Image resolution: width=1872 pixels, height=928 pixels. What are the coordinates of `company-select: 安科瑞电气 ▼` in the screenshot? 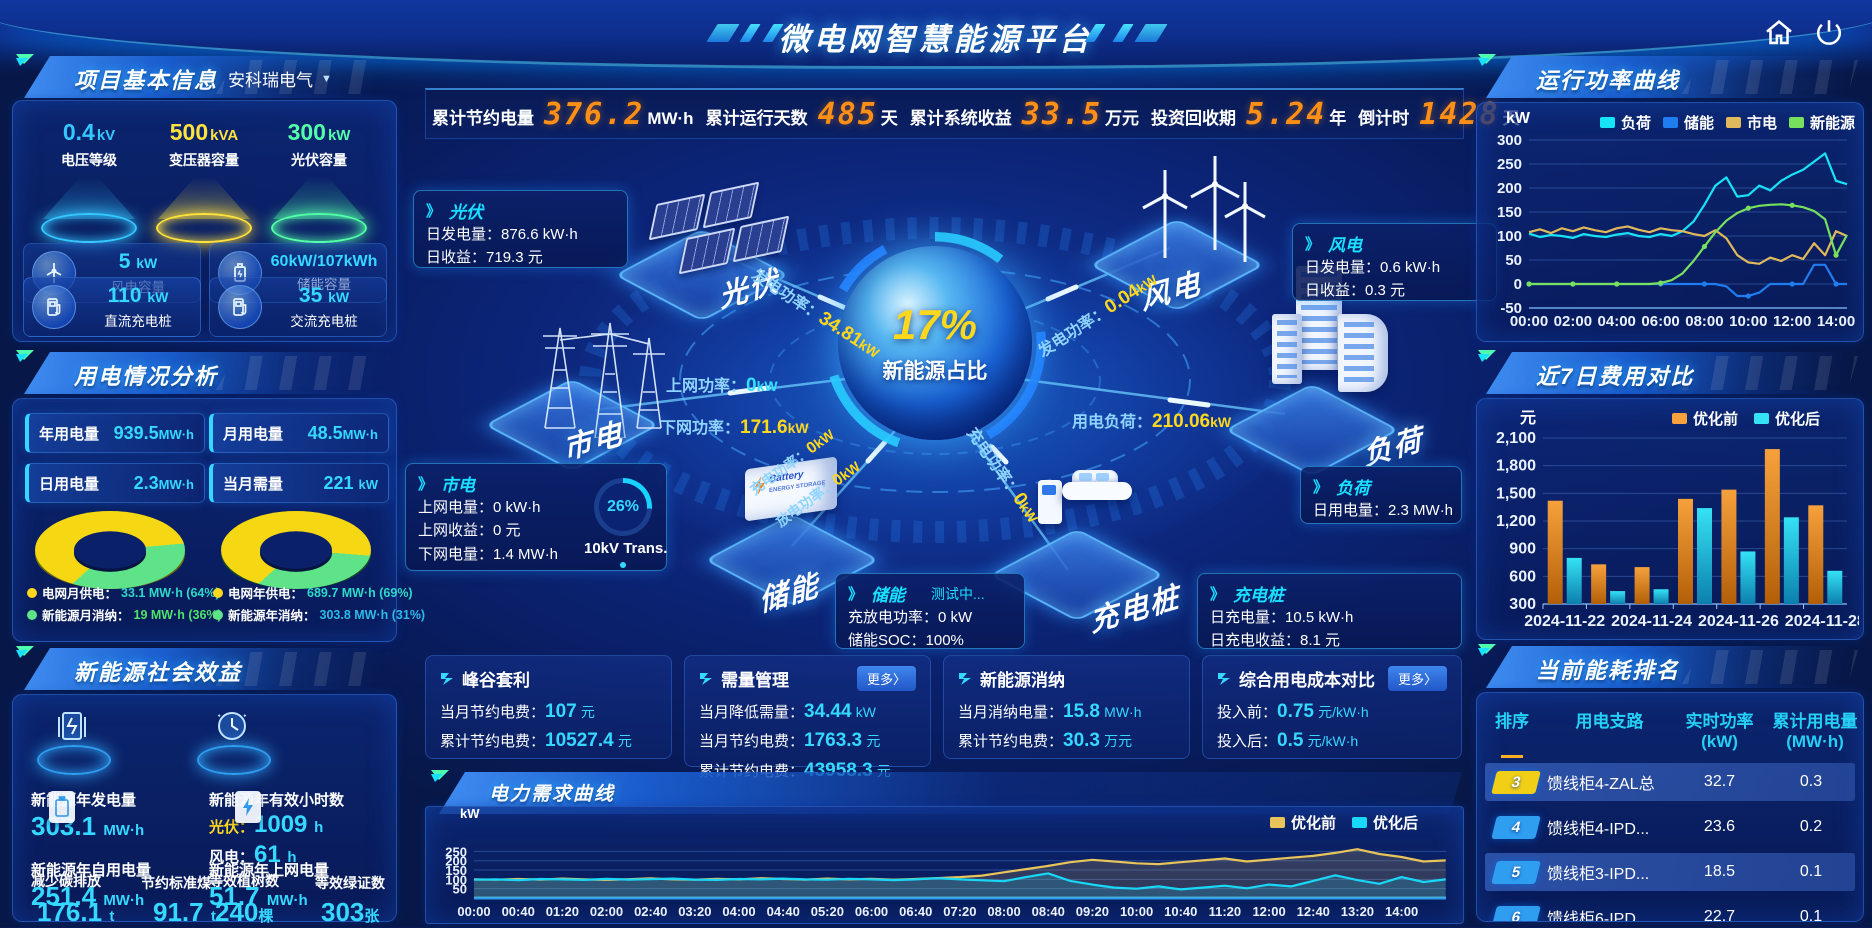 It's located at (280, 78).